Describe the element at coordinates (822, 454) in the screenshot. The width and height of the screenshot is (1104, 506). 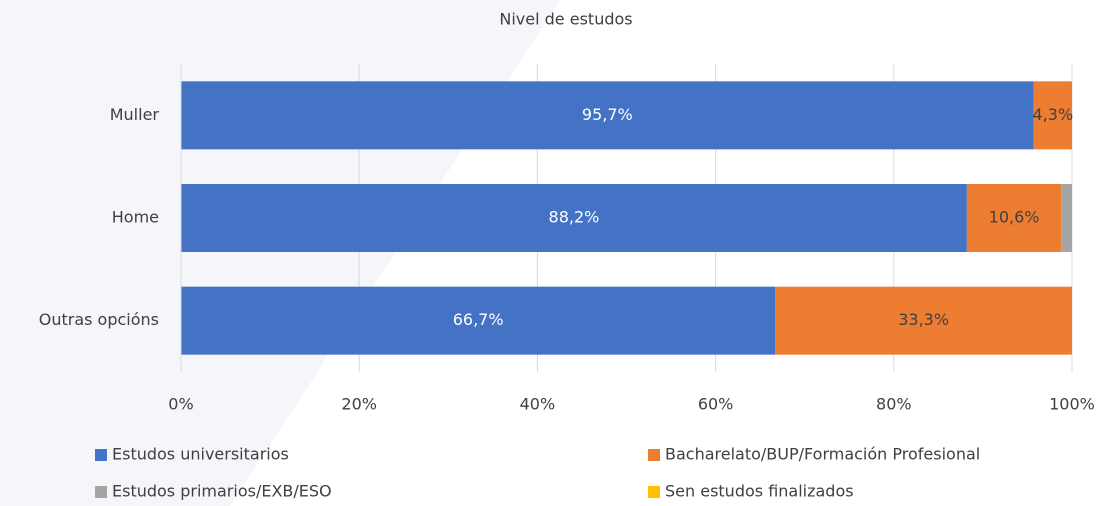
I see `legend-label: Bacharelato/BUP/Formación Profesional` at that location.